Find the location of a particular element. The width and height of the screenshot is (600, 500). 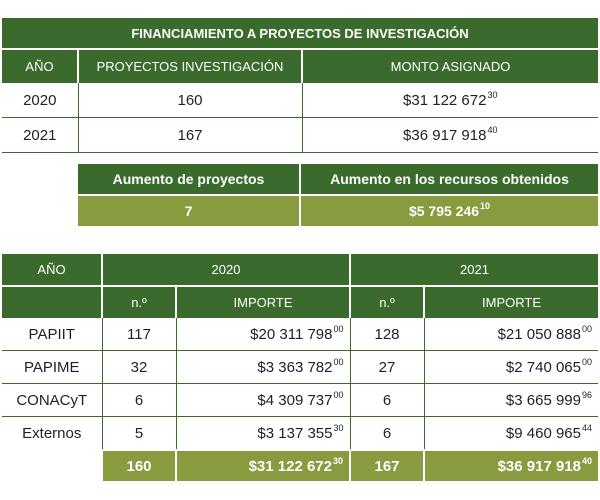

resources-increase-value: $5 795 24610 is located at coordinates (448, 210).